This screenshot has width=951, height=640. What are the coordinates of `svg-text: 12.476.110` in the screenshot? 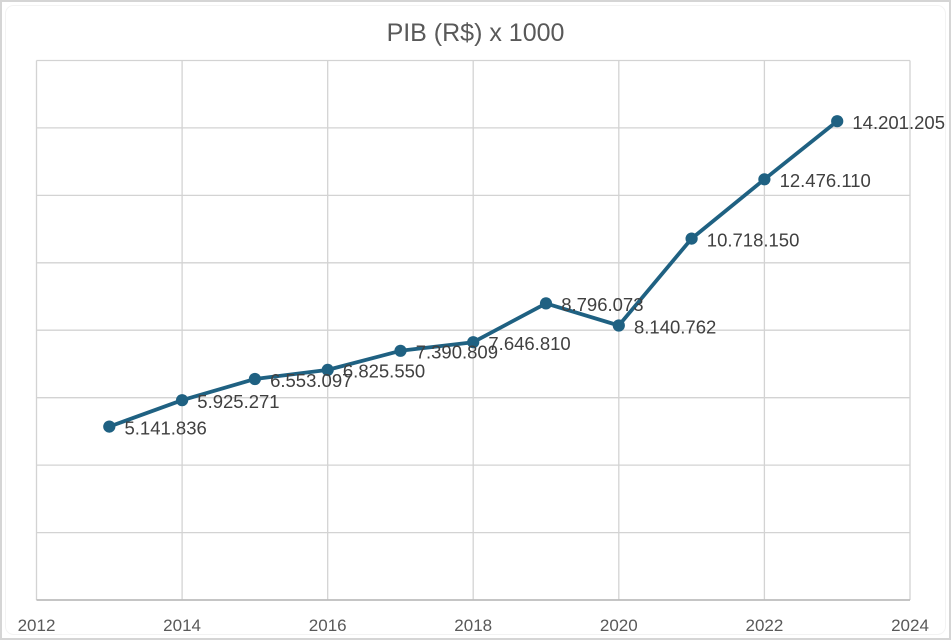 It's located at (825, 180).